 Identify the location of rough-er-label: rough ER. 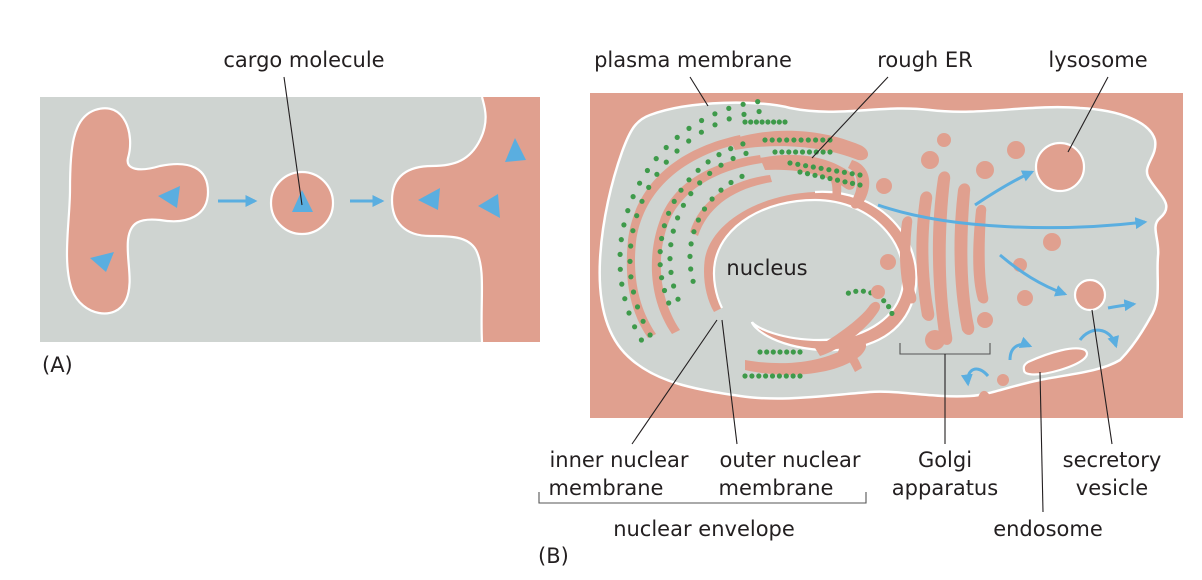
(925, 60).